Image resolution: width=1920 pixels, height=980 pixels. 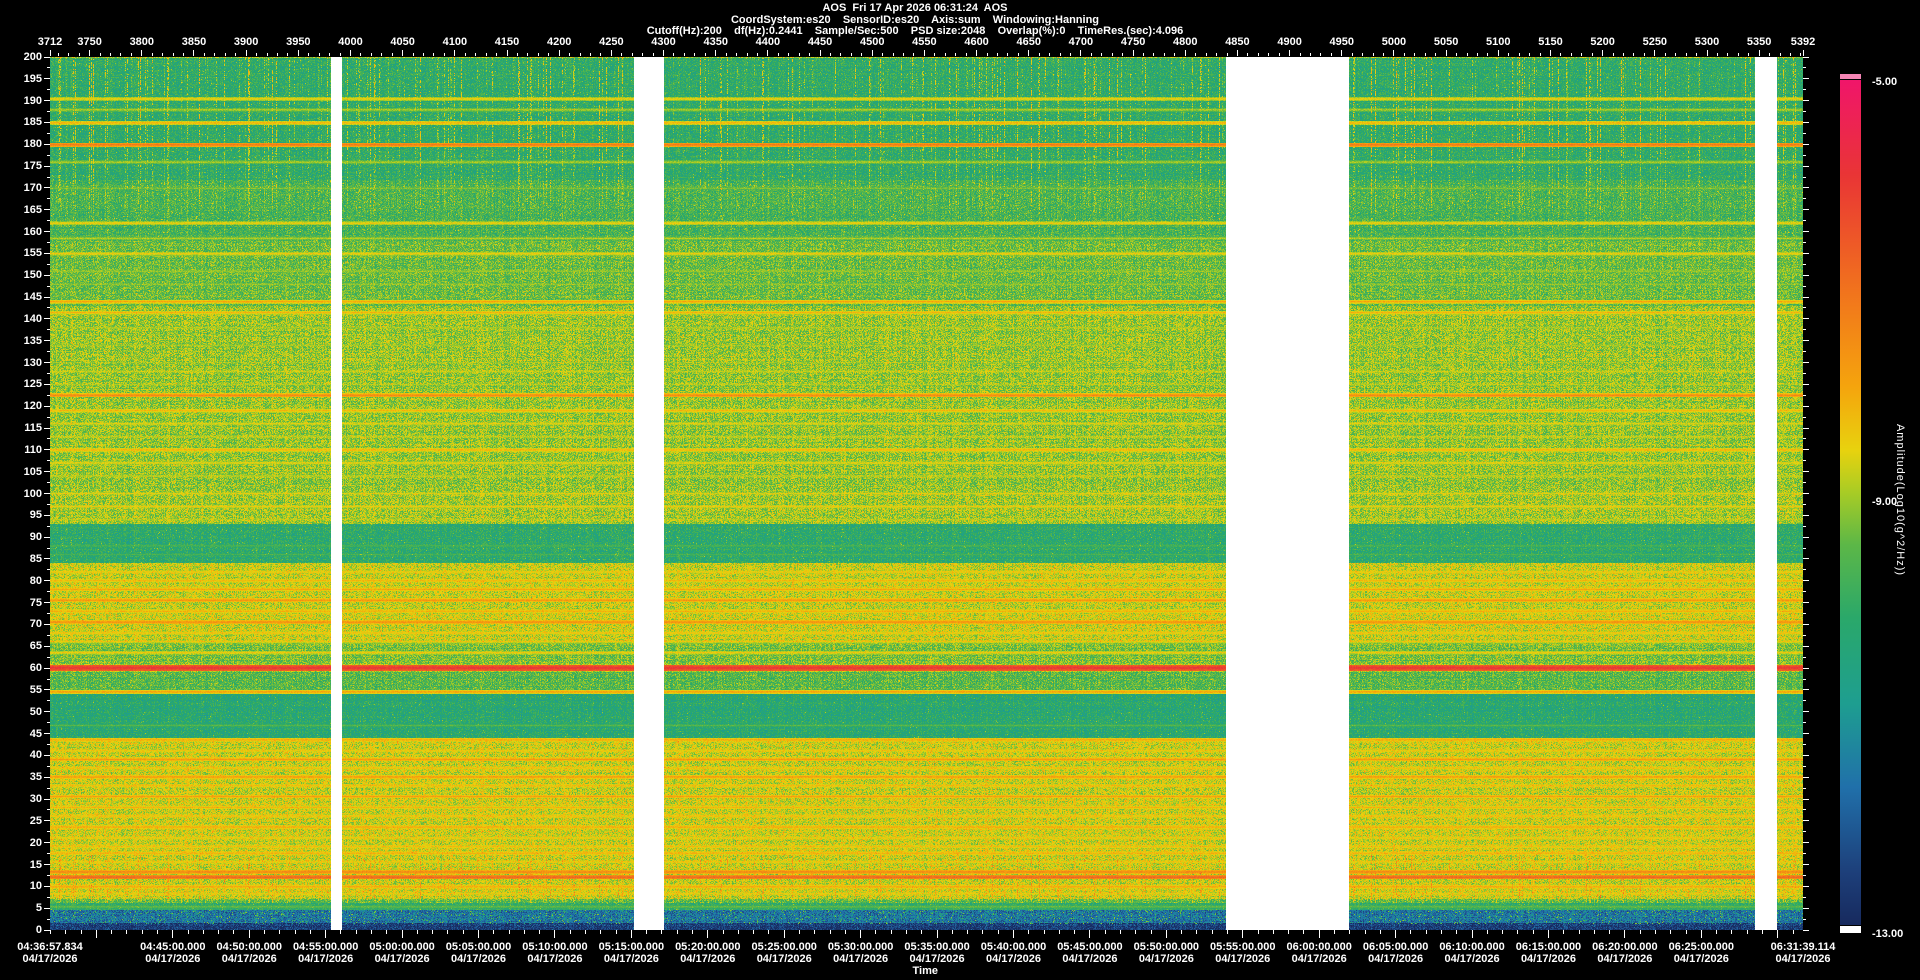 I want to click on y-axis-label: 35, so click(x=35, y=777).